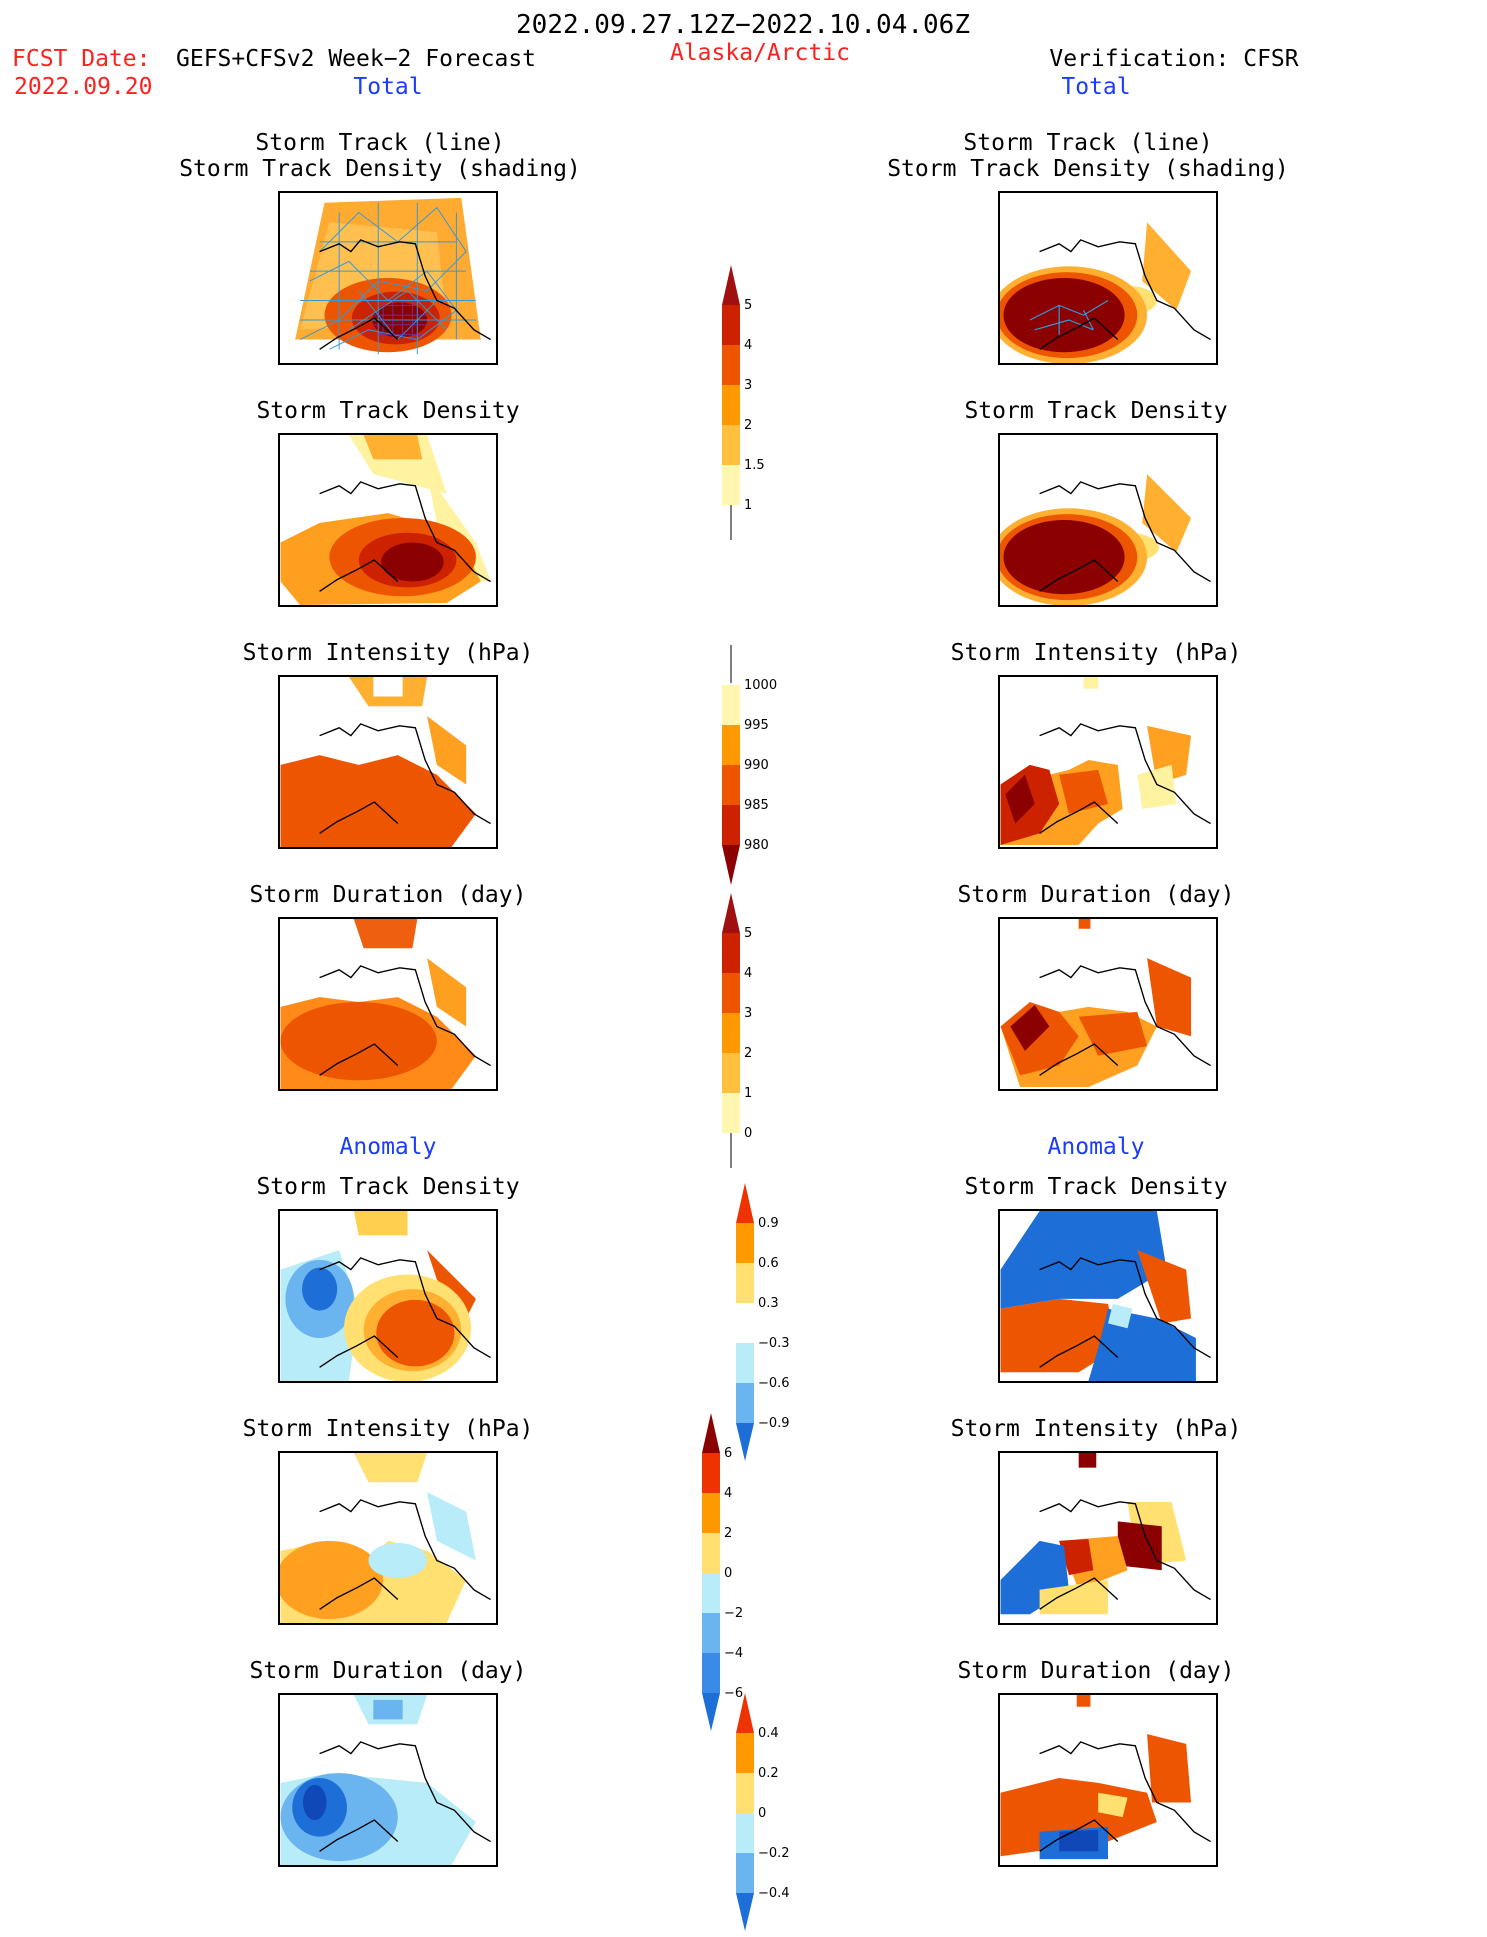 This screenshot has height=1937, width=1487. I want to click on cb-density-label-1: 4, so click(748, 345).